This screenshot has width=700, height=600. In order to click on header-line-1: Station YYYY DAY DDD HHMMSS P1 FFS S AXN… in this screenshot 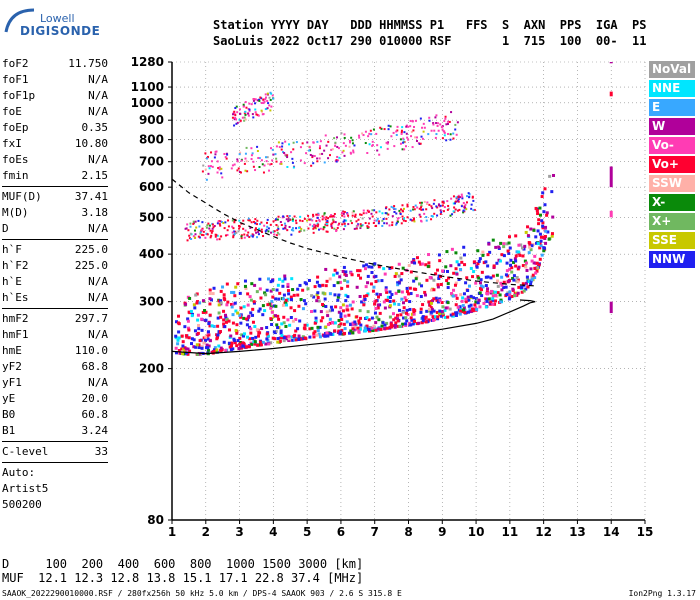, I will do `click(430, 25)`.